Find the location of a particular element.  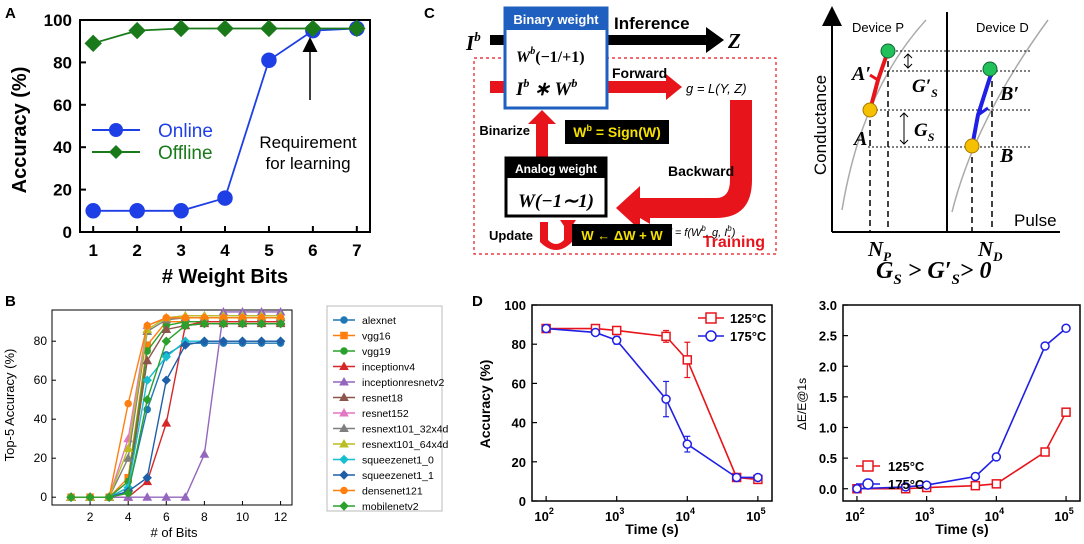

b-prime-label: B′ is located at coordinates (1009, 94).